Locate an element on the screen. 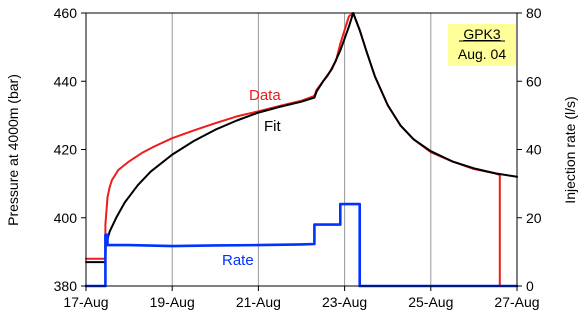 The image size is (584, 320). series-label-fit: Fit is located at coordinates (272, 126).